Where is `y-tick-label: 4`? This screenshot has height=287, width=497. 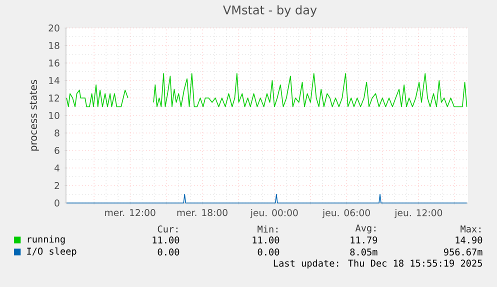
y-tick-label: 4 is located at coordinates (57, 168).